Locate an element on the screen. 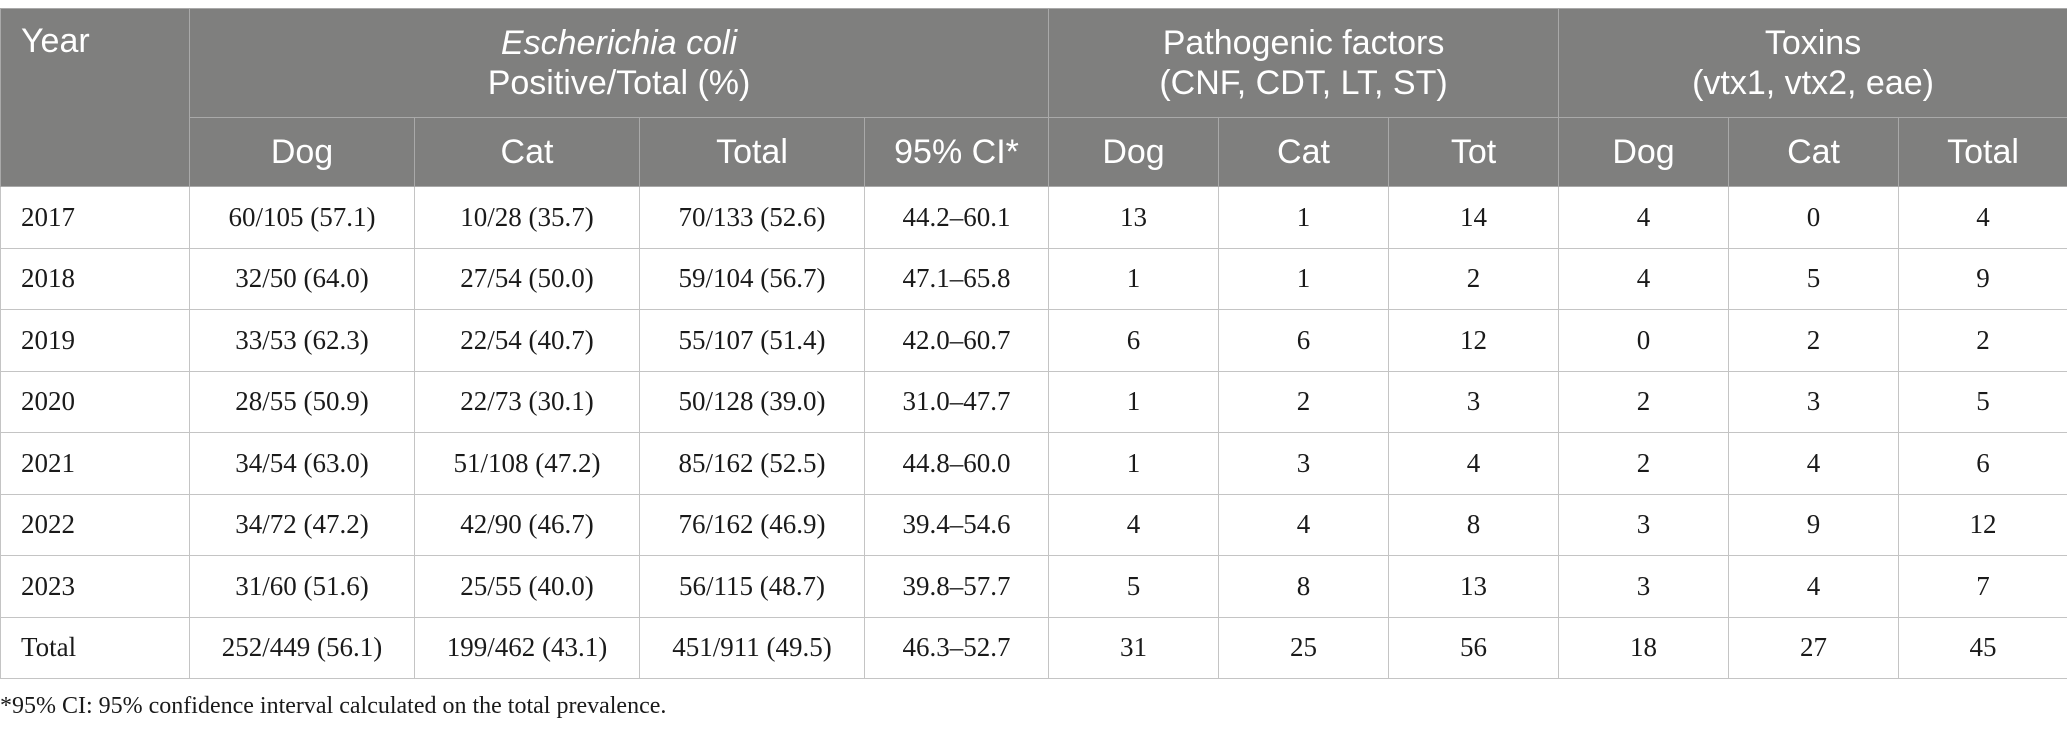 The height and width of the screenshot is (738, 2067). cell-ecoli-total: 70/133 (52.6) is located at coordinates (752, 217).